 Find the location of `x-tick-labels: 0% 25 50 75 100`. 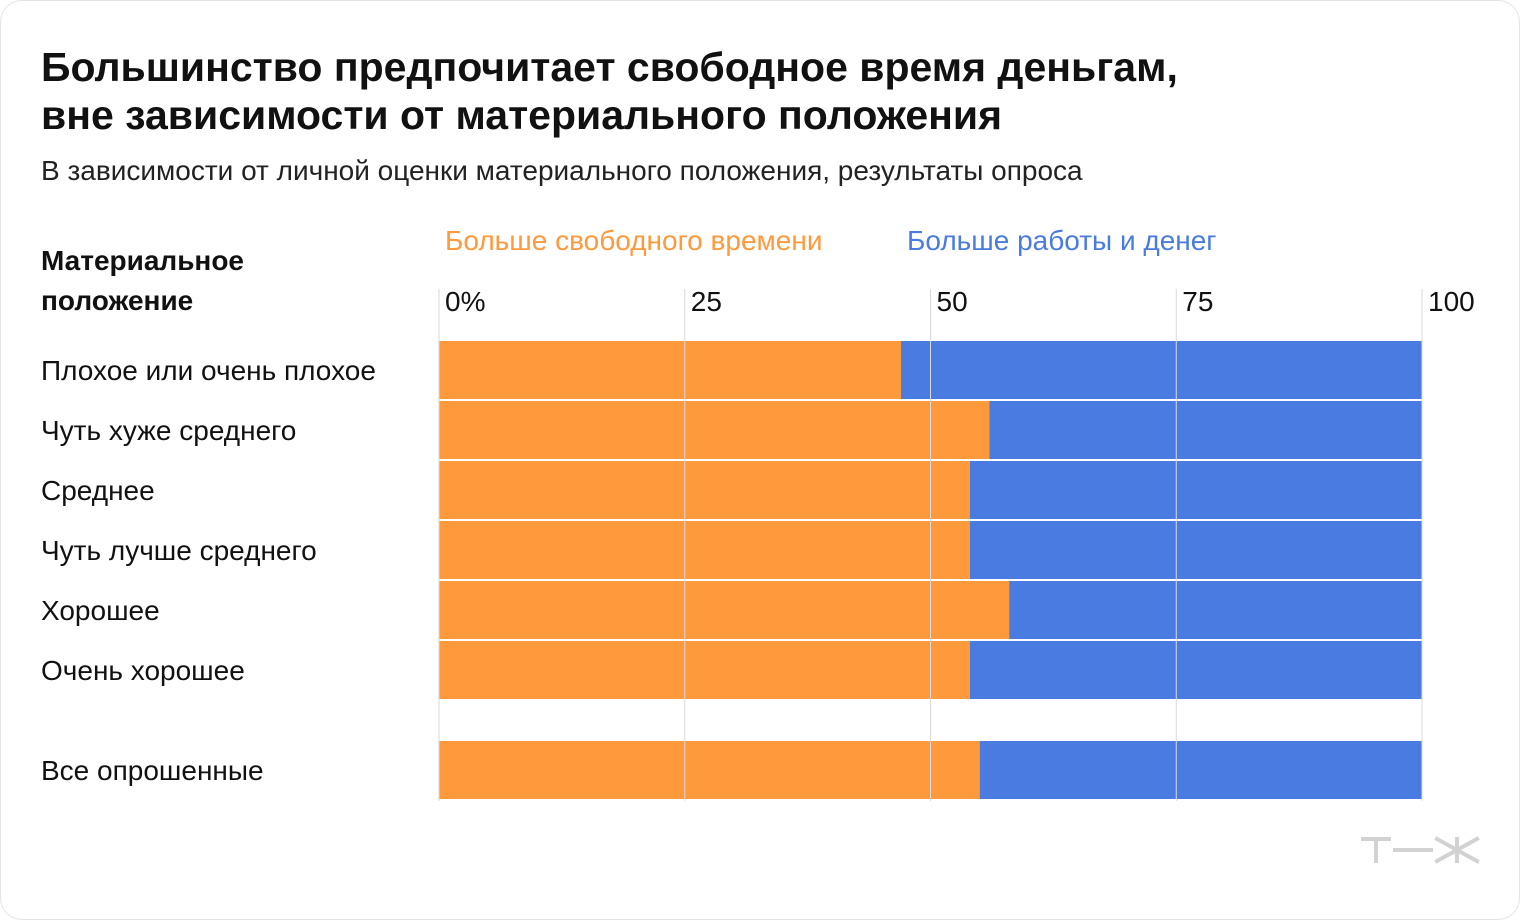

x-tick-labels: 0% 25 50 75 100 is located at coordinates (960, 301).